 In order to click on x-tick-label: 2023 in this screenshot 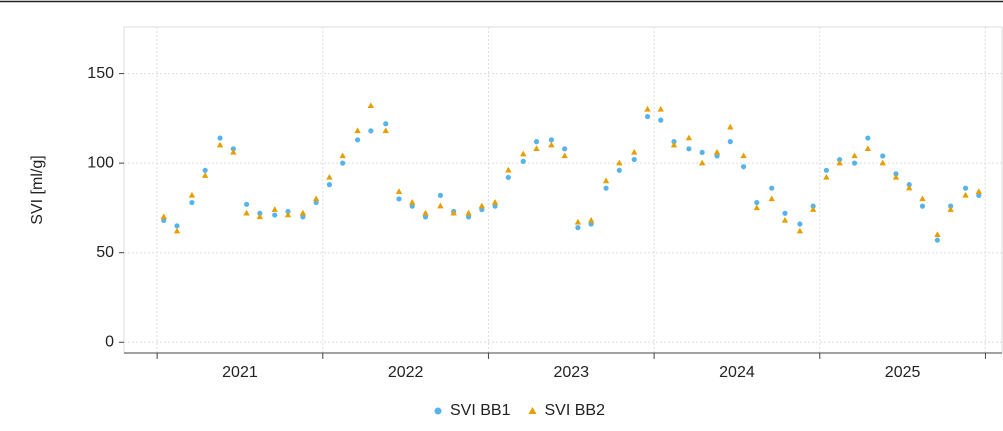, I will do `click(571, 372)`.